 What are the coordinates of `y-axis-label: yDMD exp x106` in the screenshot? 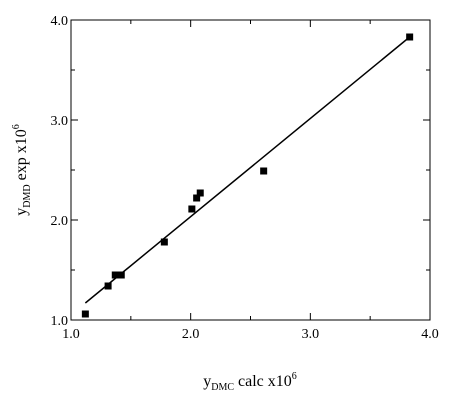 It's located at (22, 169).